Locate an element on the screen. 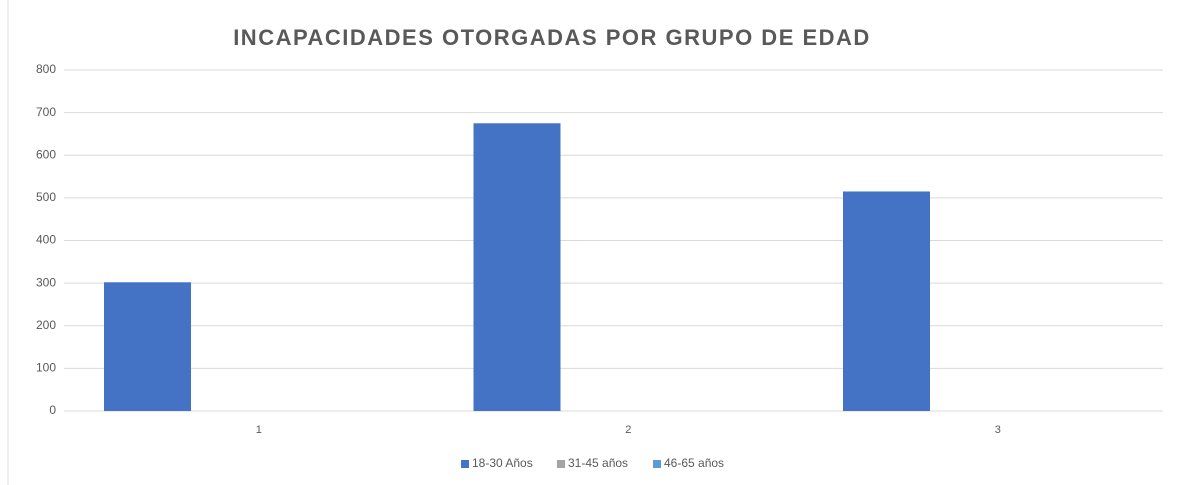 The image size is (1177, 485). y-tick-label: 200 is located at coordinates (46, 325).